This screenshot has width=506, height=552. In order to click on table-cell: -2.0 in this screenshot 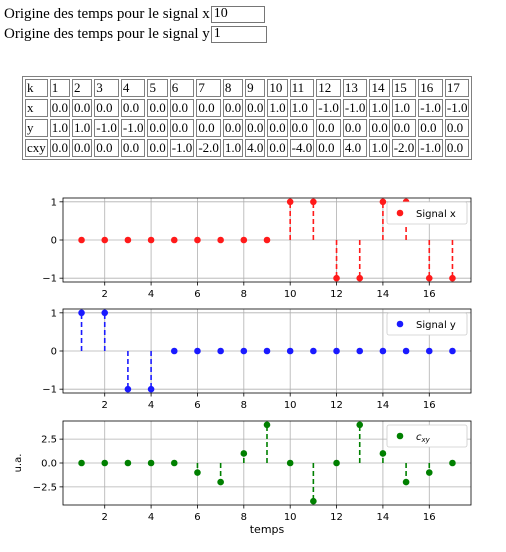, I will do `click(404, 148)`.